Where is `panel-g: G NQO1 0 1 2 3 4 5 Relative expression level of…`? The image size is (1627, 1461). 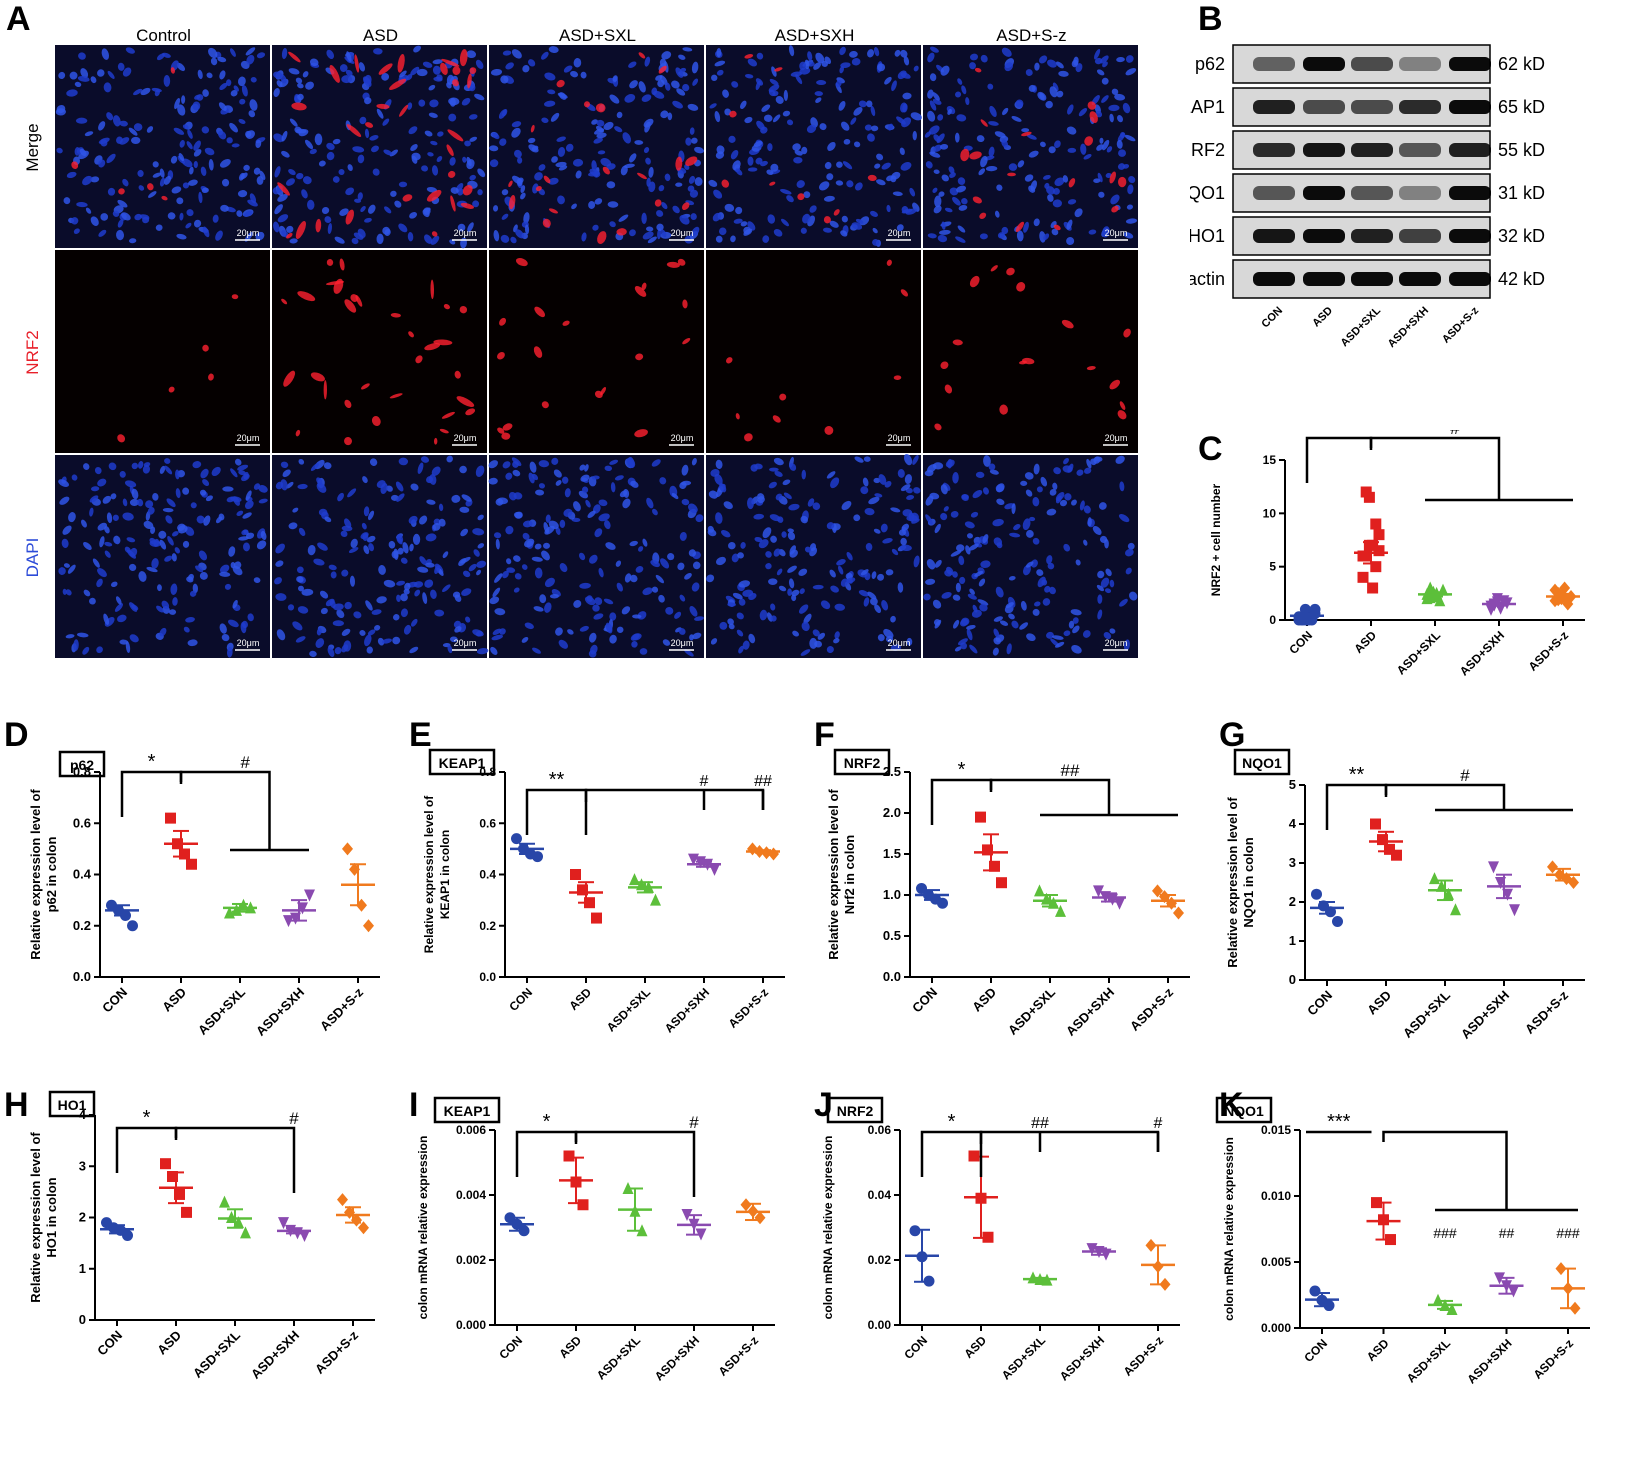 panel-g: G NQO1 0 1 2 3 4 5 Relative expression level of… is located at coordinates (1421, 890).